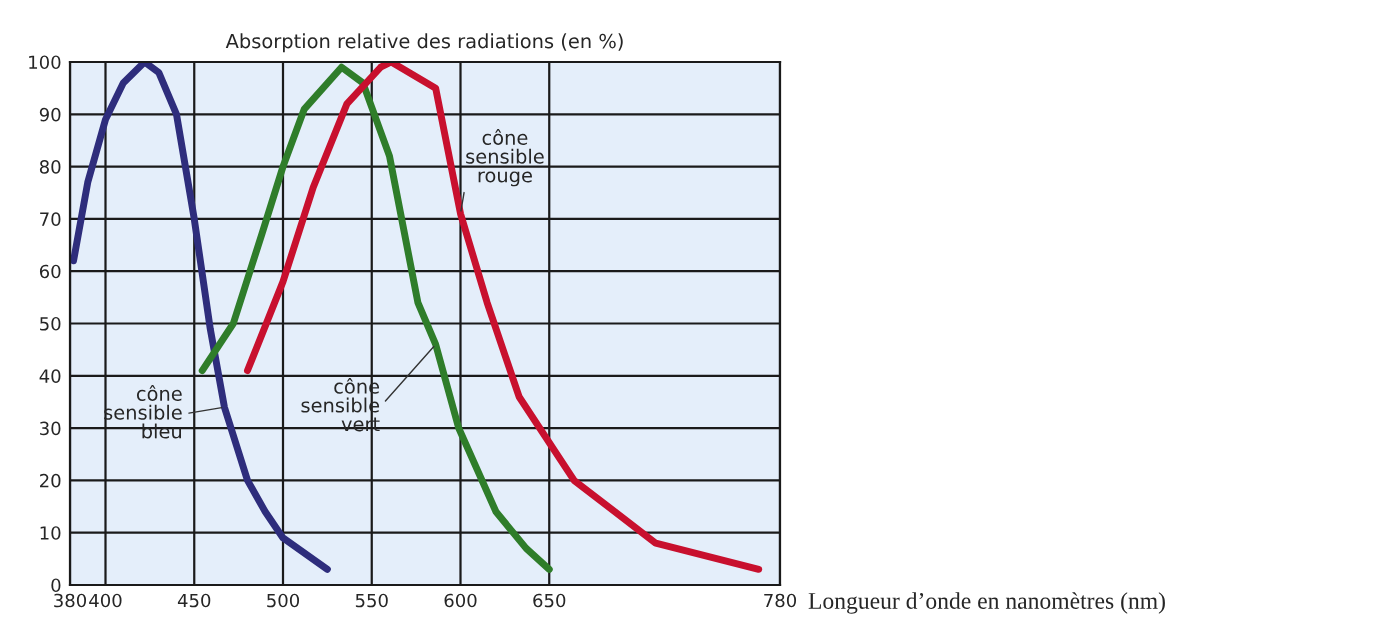 The width and height of the screenshot is (1383, 631). I want to click on x-tick-label: 400, so click(105, 600).